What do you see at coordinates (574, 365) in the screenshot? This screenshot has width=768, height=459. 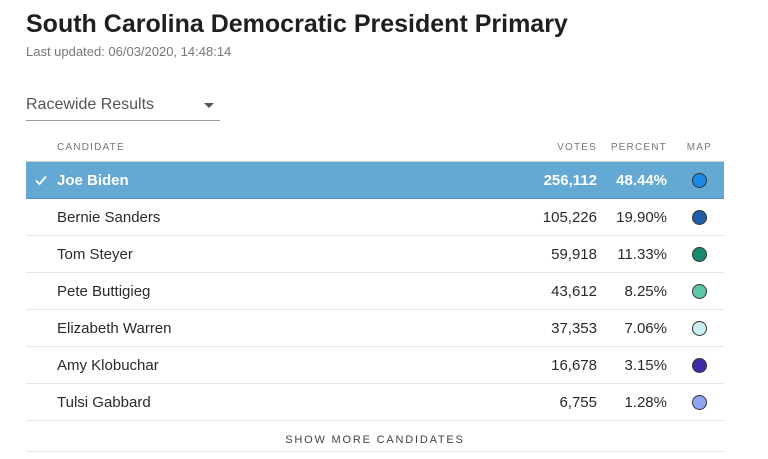 I see `candidate-votes: 16,678` at bounding box center [574, 365].